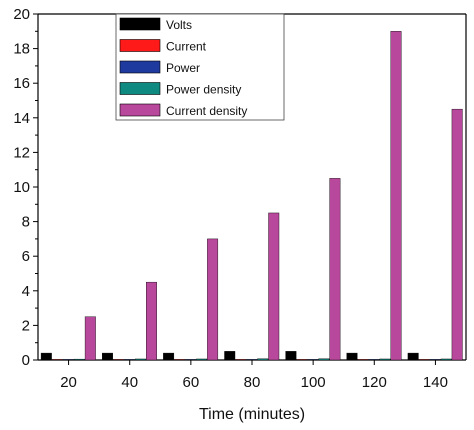 The image size is (474, 430). What do you see at coordinates (252, 382) in the screenshot?
I see `x-tick-label: 80` at bounding box center [252, 382].